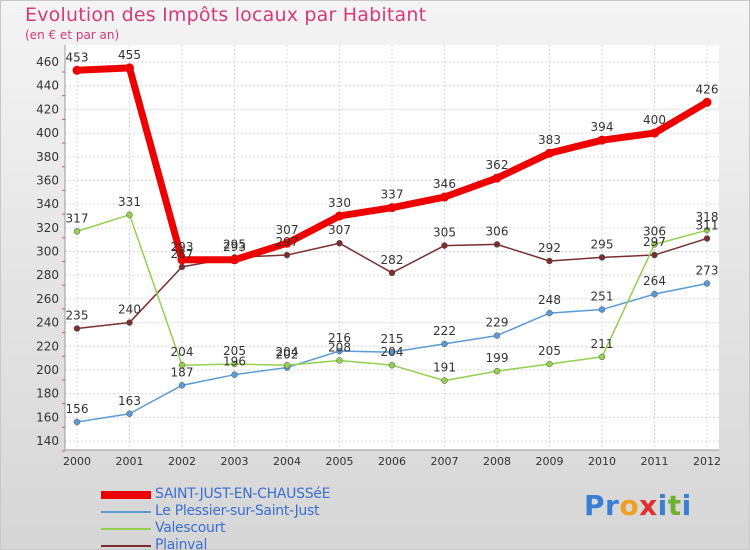 This screenshot has height=550, width=750. Describe the element at coordinates (392, 339) in the screenshot. I see `data-label: 215` at that location.